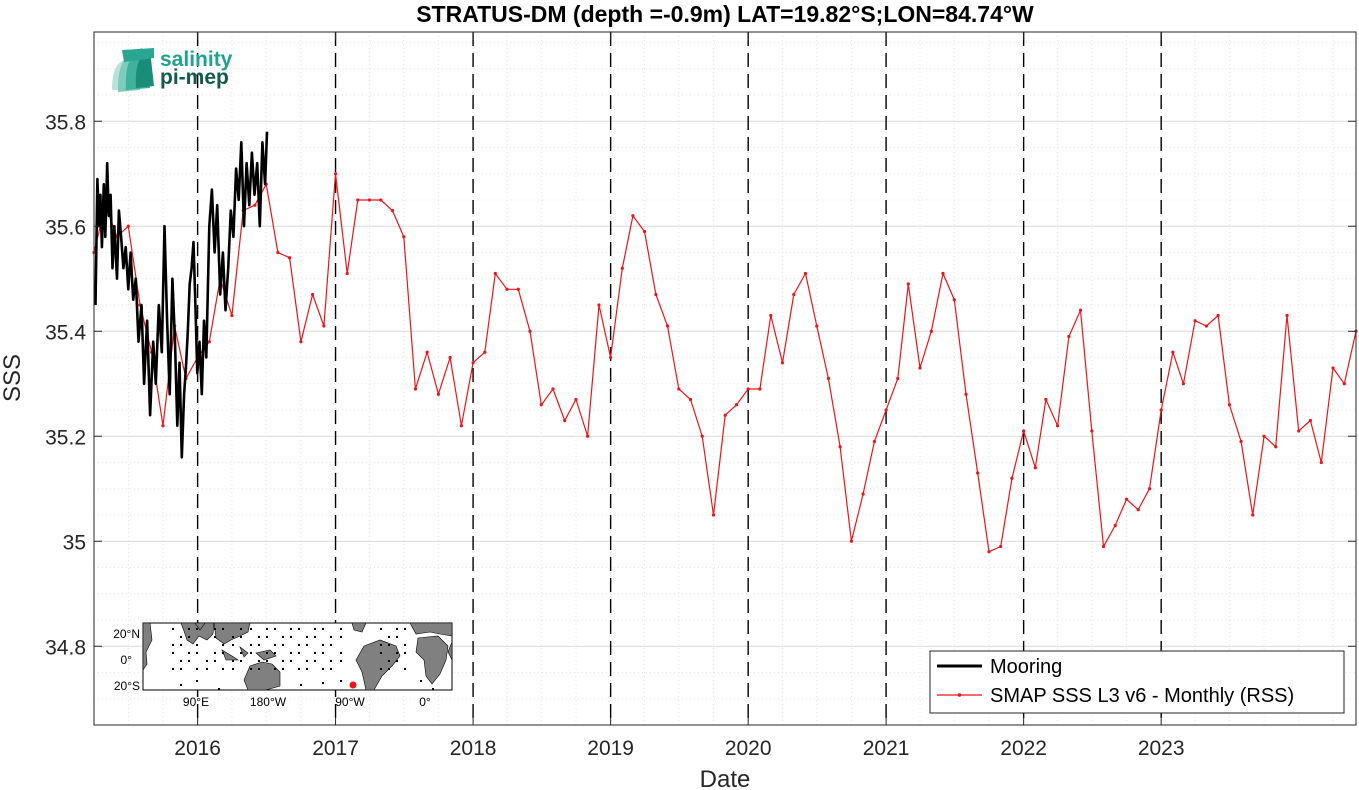  I want to click on x-tick-label: 2020, so click(748, 748).